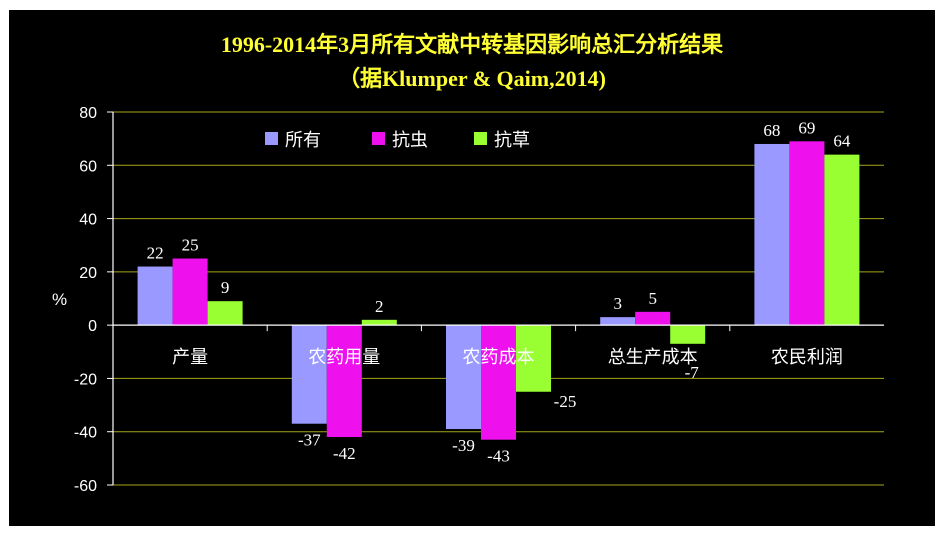 The height and width of the screenshot is (535, 944). Describe the element at coordinates (692, 372) in the screenshot. I see `data-label: -7` at that location.